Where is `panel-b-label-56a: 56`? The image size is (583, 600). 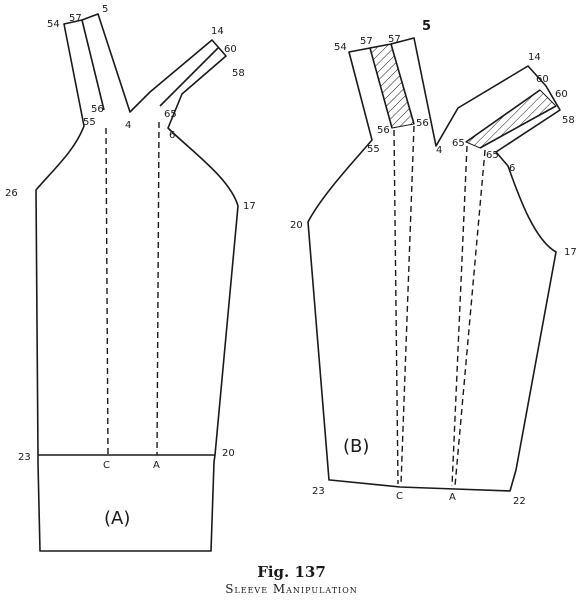 panel-b-label-56a: 56 is located at coordinates (383, 130).